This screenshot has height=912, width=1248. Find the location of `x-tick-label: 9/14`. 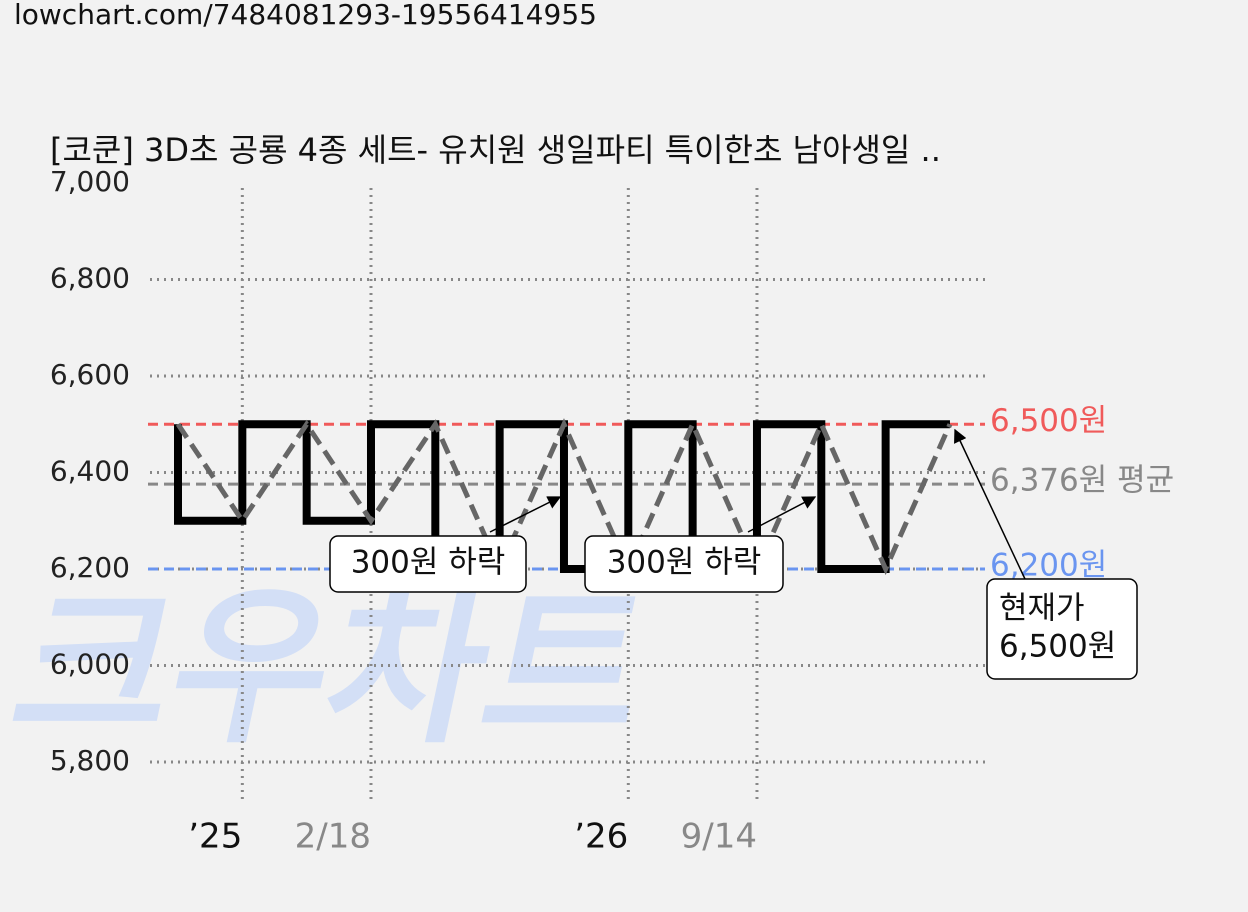

x-tick-label: 9/14 is located at coordinates (719, 837).